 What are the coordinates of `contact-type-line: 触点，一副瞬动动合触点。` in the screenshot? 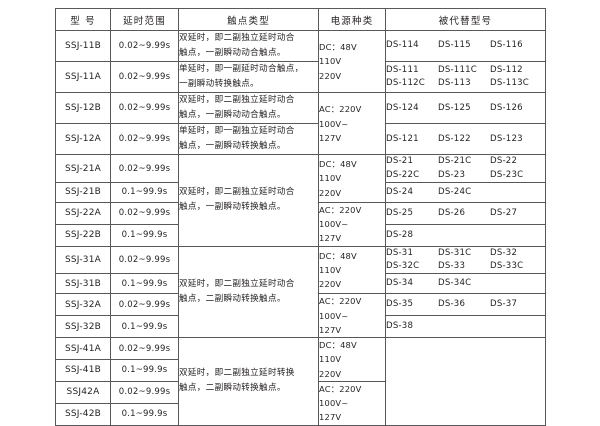 It's located at (232, 53).